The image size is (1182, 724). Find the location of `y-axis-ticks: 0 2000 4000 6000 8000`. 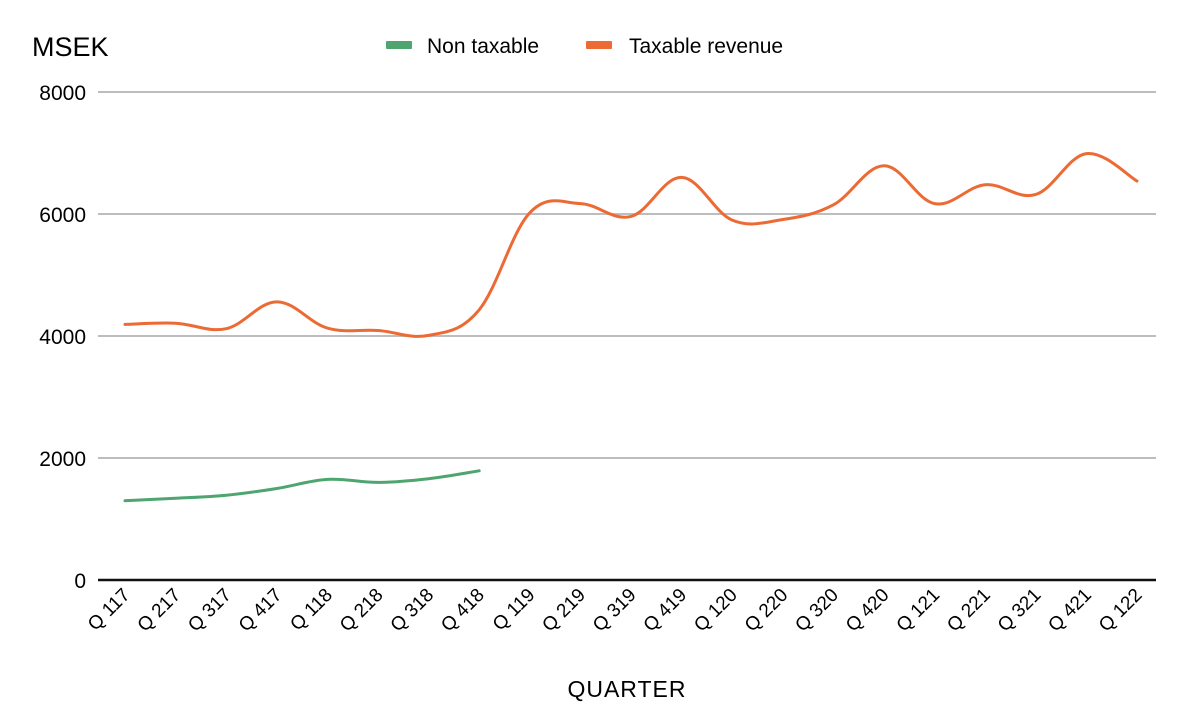

y-axis-ticks: 0 2000 4000 6000 8000 is located at coordinates (62, 337).